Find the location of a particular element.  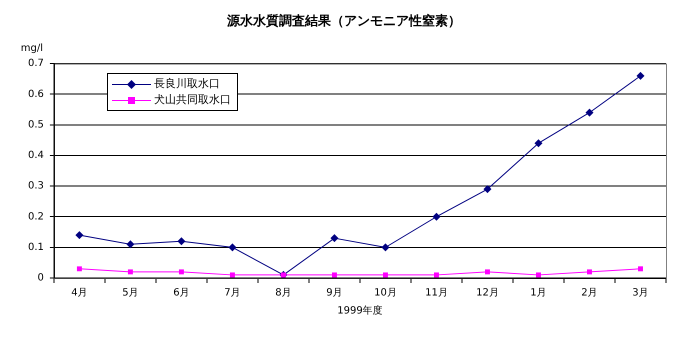

y-tick-label: 0.4 is located at coordinates (36, 156).